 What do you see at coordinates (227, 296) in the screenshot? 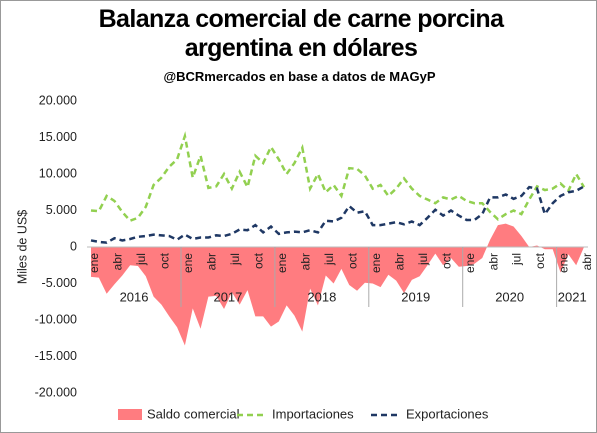
I see `year-label: 2017` at bounding box center [227, 296].